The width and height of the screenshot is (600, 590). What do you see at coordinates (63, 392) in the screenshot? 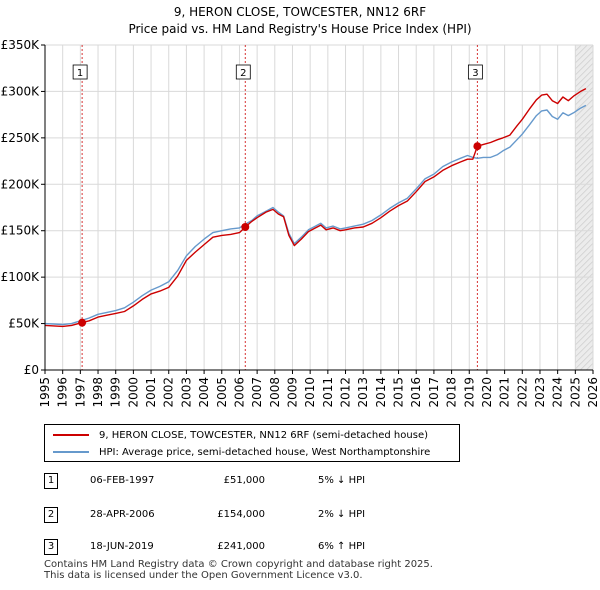
I see `x-tick-label: 1996` at bounding box center [63, 392].